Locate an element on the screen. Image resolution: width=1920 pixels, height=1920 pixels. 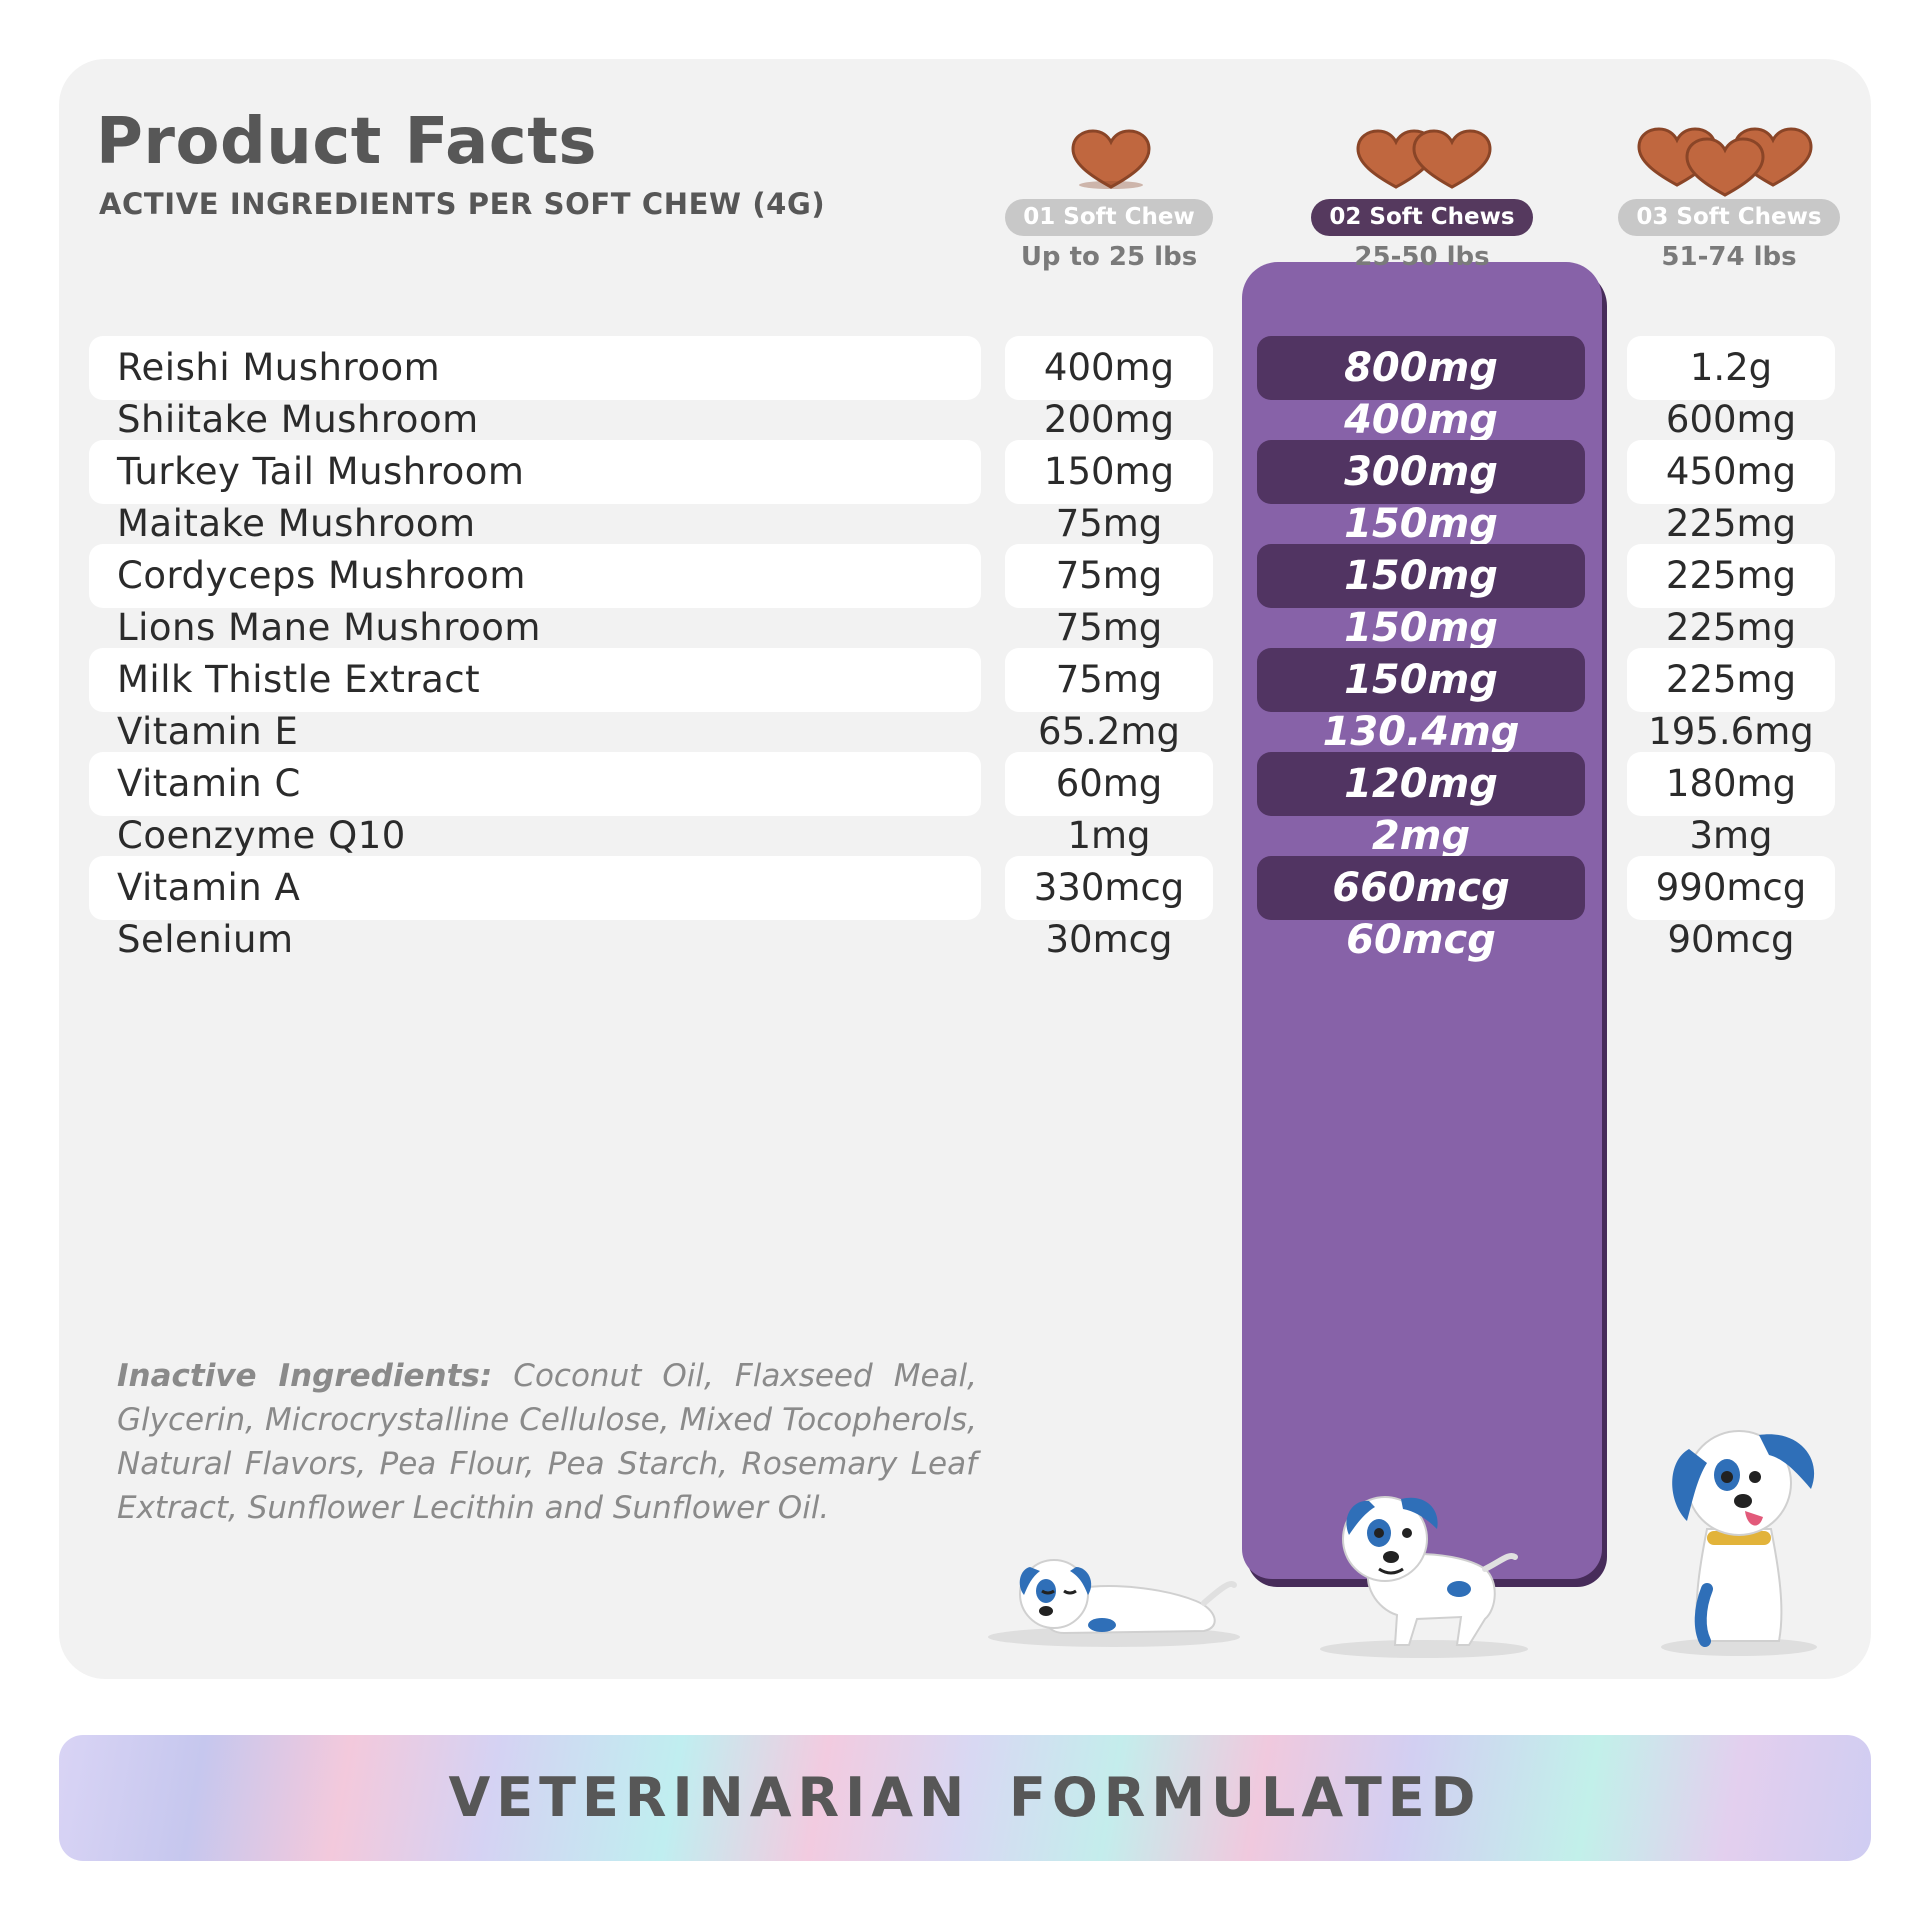
amount-2-chews-number: 800 is located at coordinates (1386, 368).